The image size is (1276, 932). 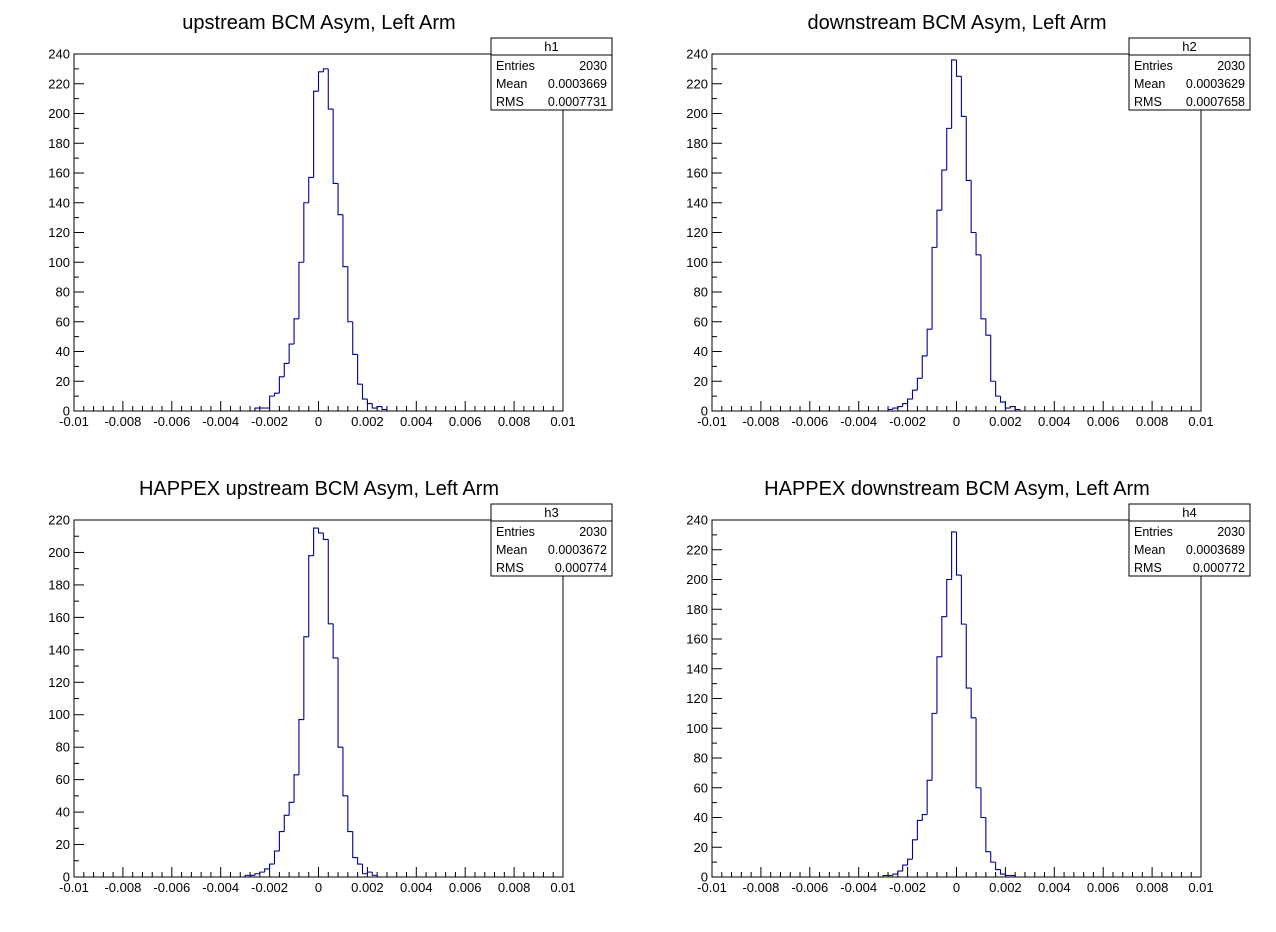 What do you see at coordinates (957, 489) in the screenshot?
I see `chart-title: HAPPEX downstream BCM Asym, Left Arm` at bounding box center [957, 489].